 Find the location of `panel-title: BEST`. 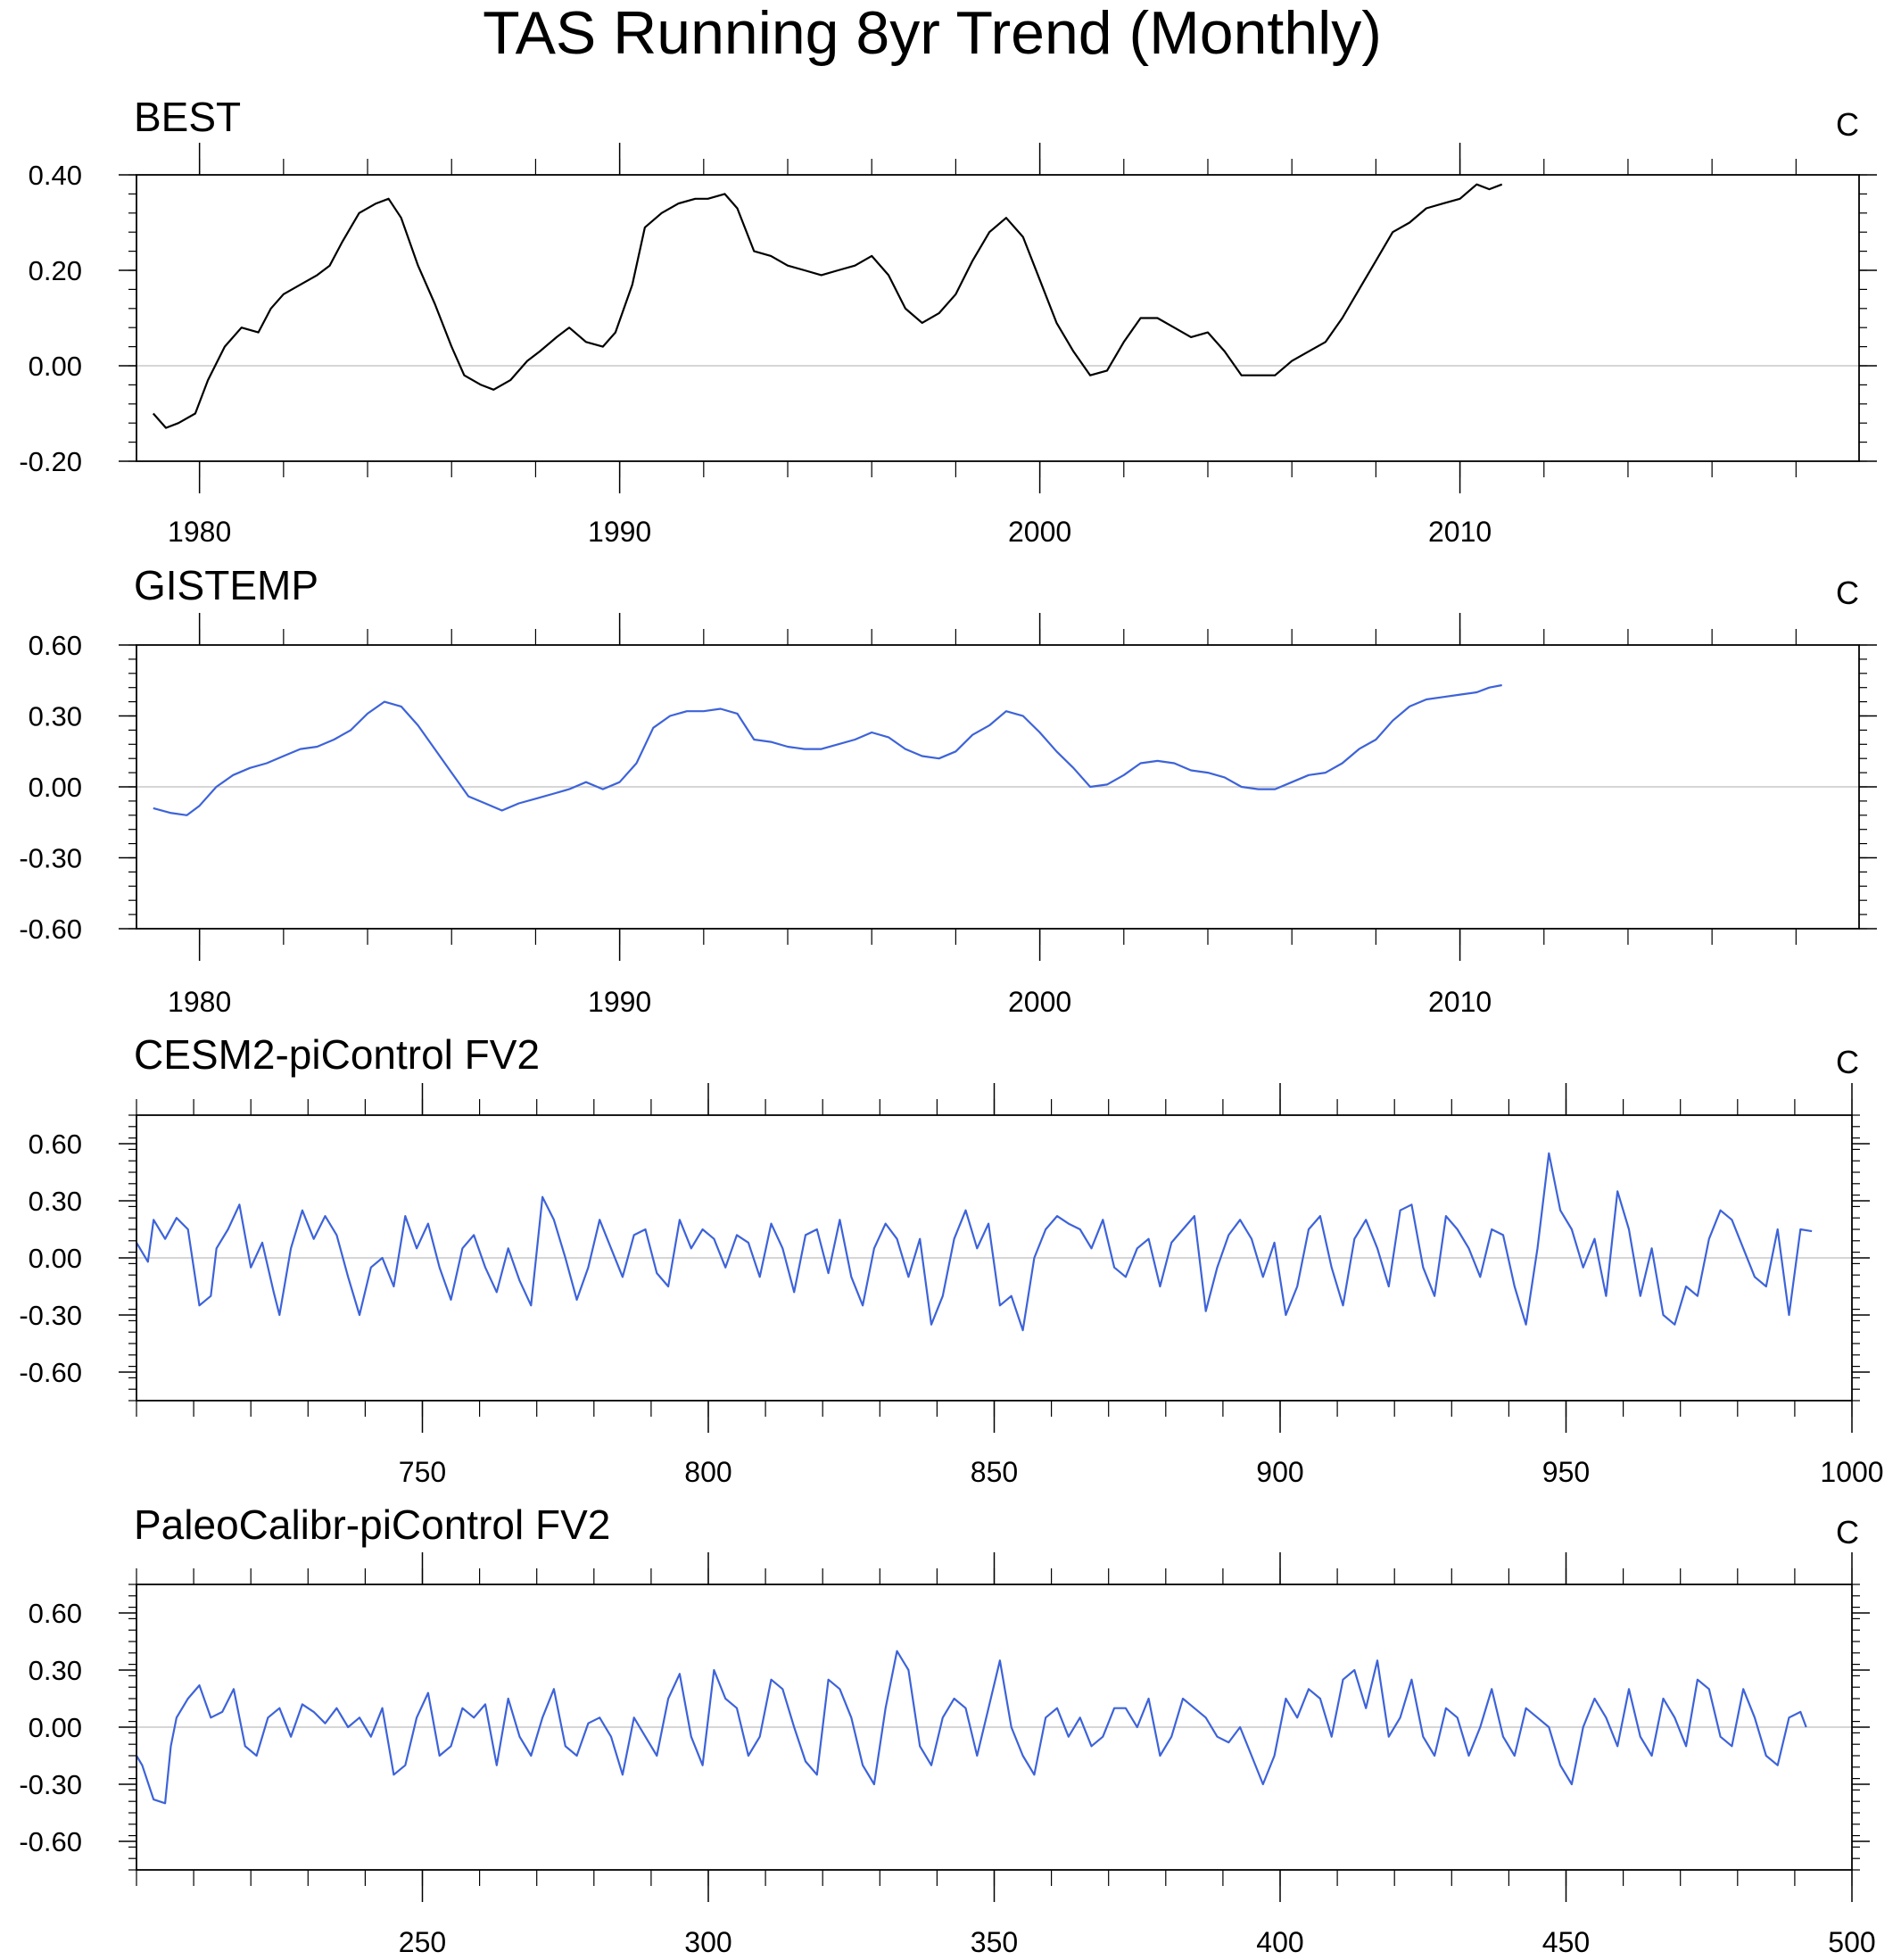

panel-title: BEST is located at coordinates (187, 117).